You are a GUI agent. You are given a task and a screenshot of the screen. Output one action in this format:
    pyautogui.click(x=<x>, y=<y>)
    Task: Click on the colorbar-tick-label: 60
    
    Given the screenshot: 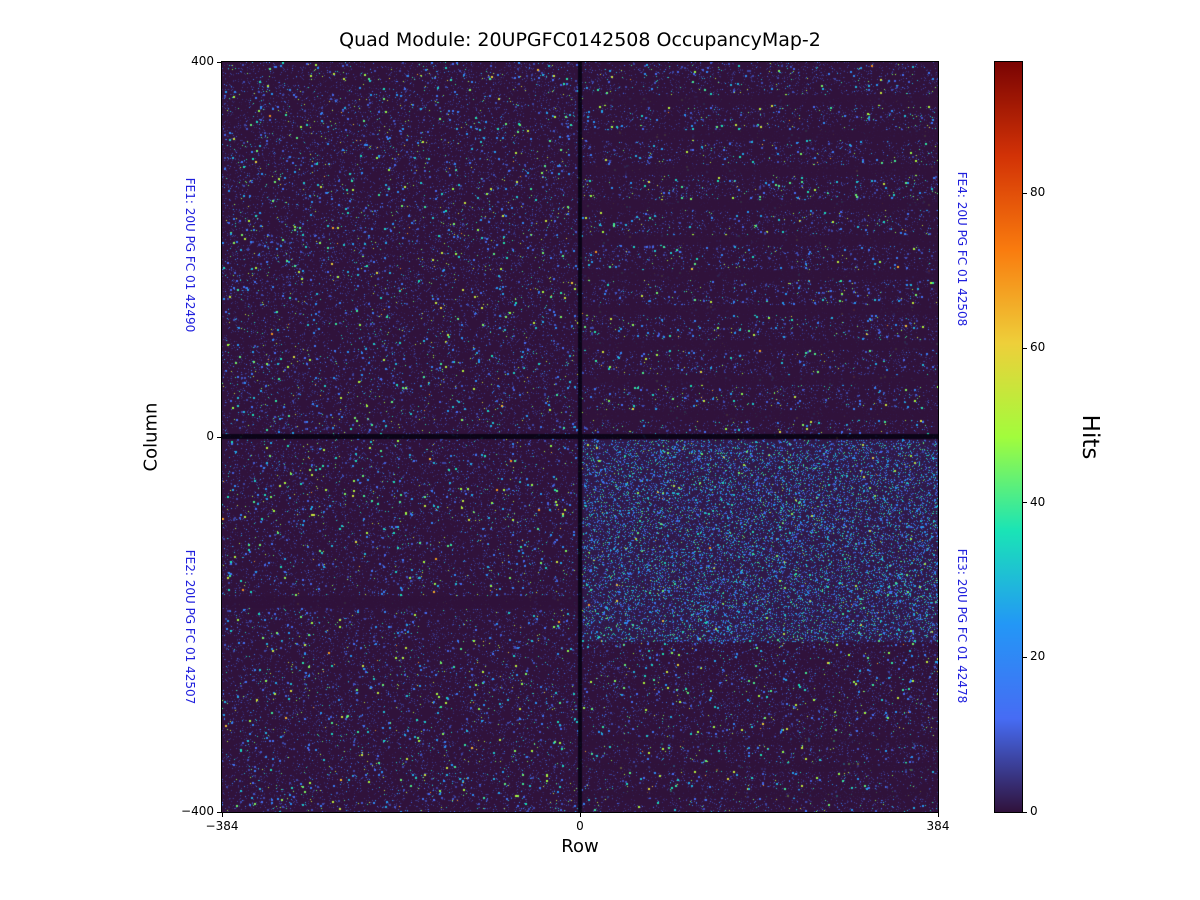 What is the action you would take?
    pyautogui.click(x=1038, y=347)
    